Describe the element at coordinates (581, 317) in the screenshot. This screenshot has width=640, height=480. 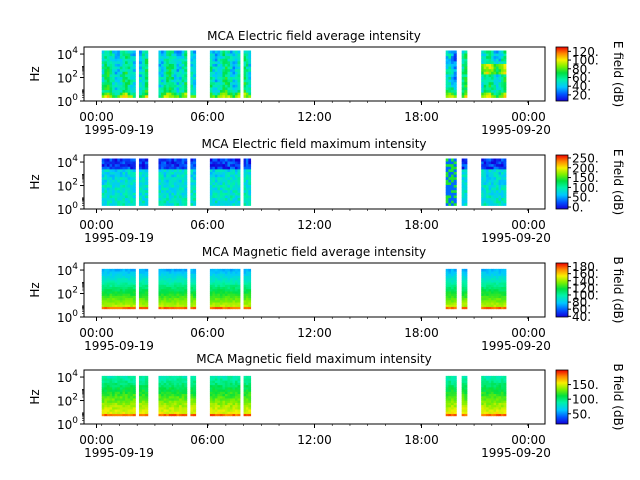
I see `colorbar-tick-label: 40.` at that location.